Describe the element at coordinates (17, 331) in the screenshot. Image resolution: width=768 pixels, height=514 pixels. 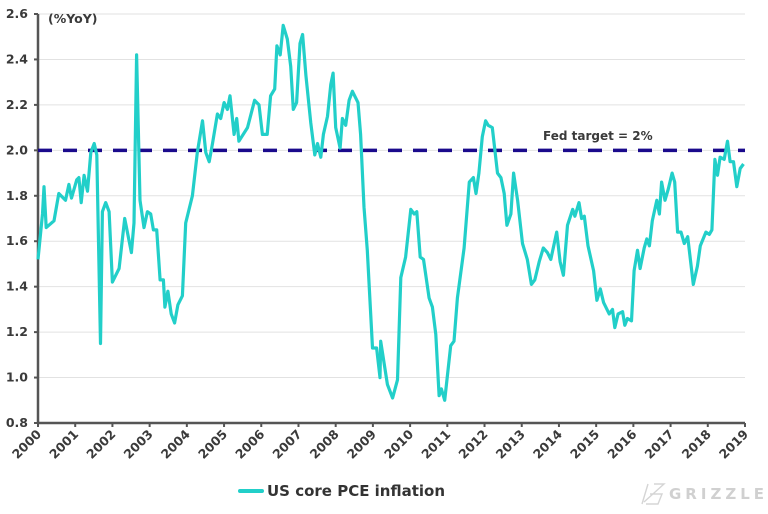
I see `y-tick-label: 1.2` at that location.